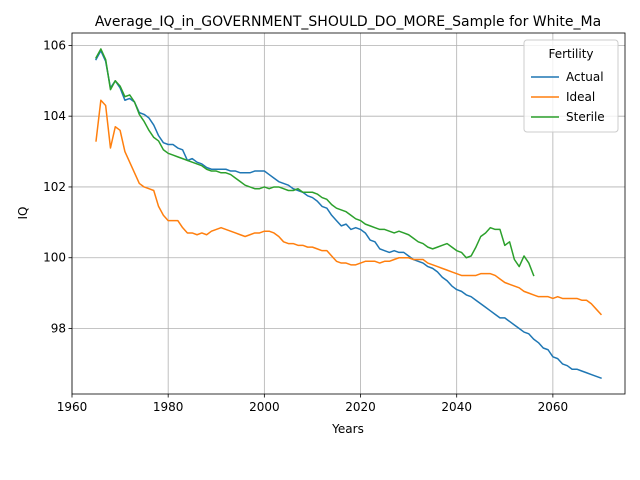 This screenshot has width=640, height=480. What do you see at coordinates (347, 429) in the screenshot?
I see `x-axis-label: Years` at bounding box center [347, 429].